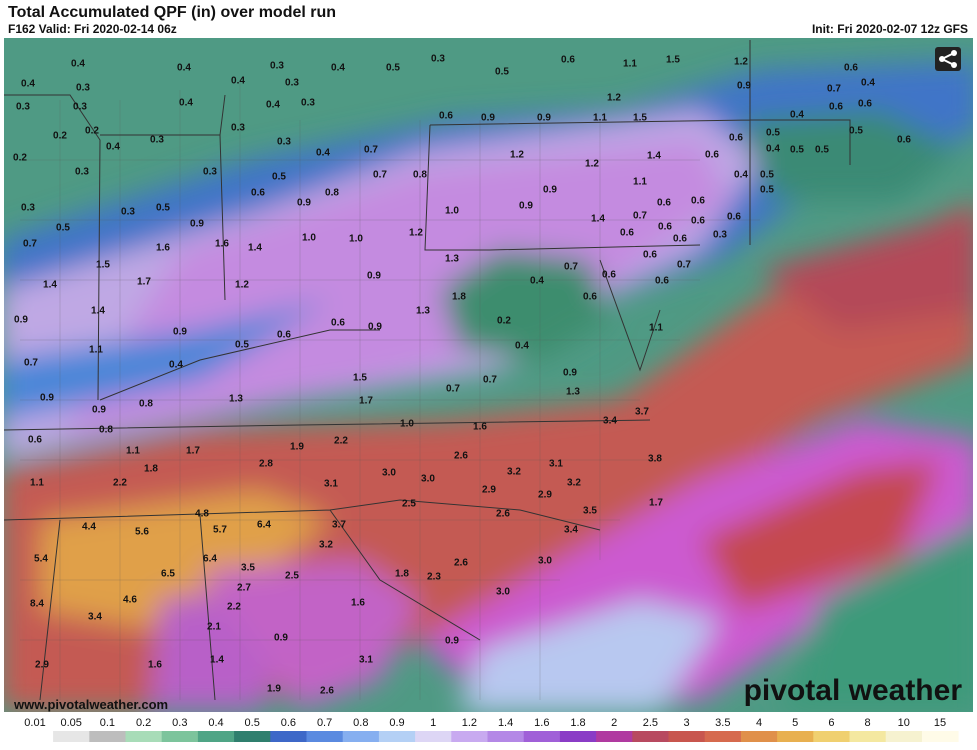 The height and width of the screenshot is (750, 977). What do you see at coordinates (428, 479) in the screenshot?
I see `qpf-label: 3.0` at bounding box center [428, 479].